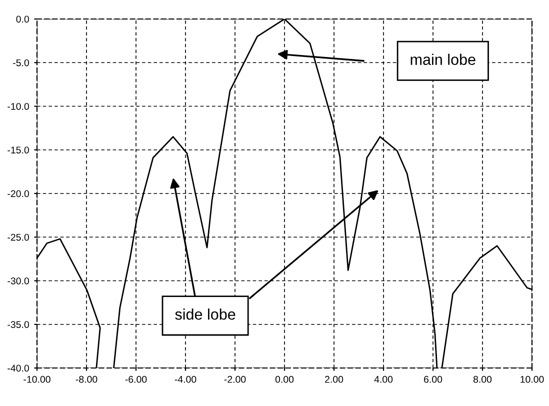 Image resolution: width=549 pixels, height=406 pixels. Describe the element at coordinates (205, 314) in the screenshot. I see `annotation: side lobe` at that location.